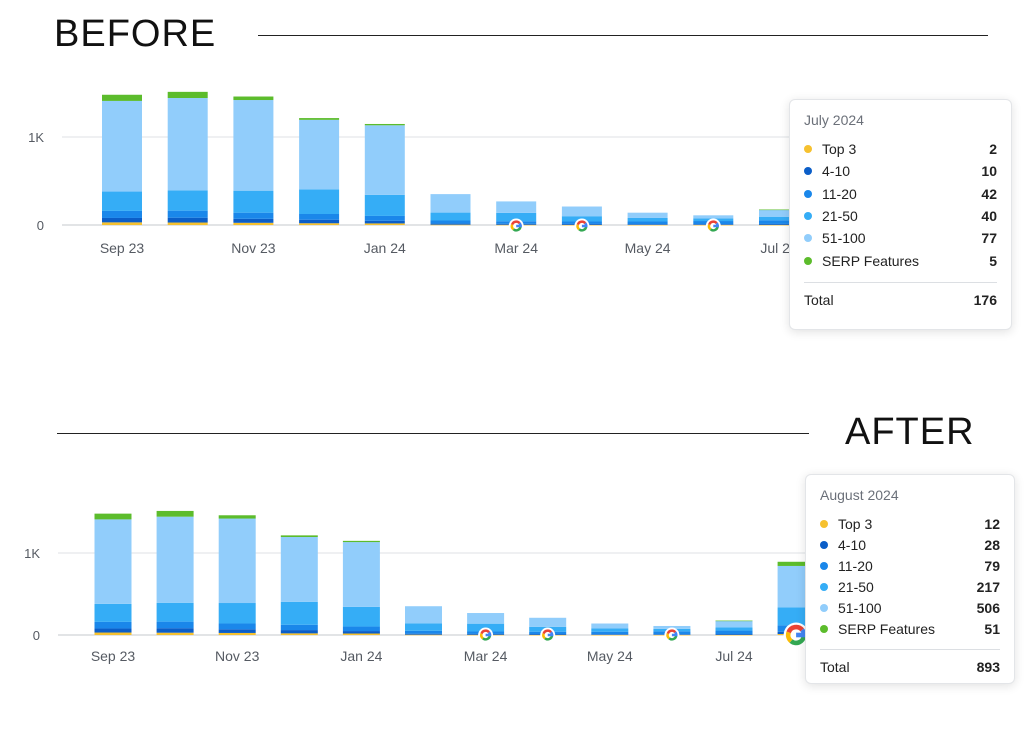  What do you see at coordinates (993, 260) in the screenshot?
I see `tooltip-value: 5` at bounding box center [993, 260].